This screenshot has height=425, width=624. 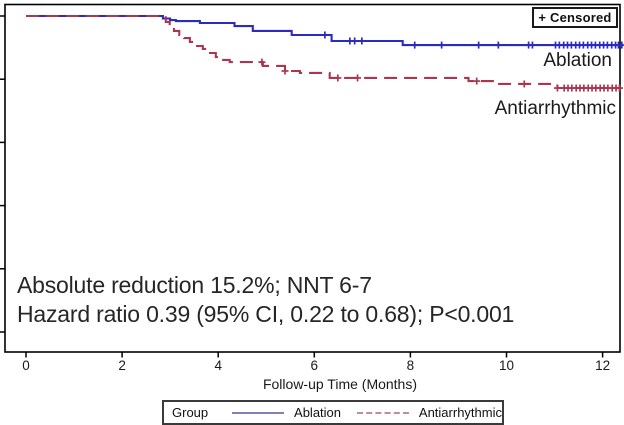 I want to click on x-tick-label: 10, so click(x=506, y=365).